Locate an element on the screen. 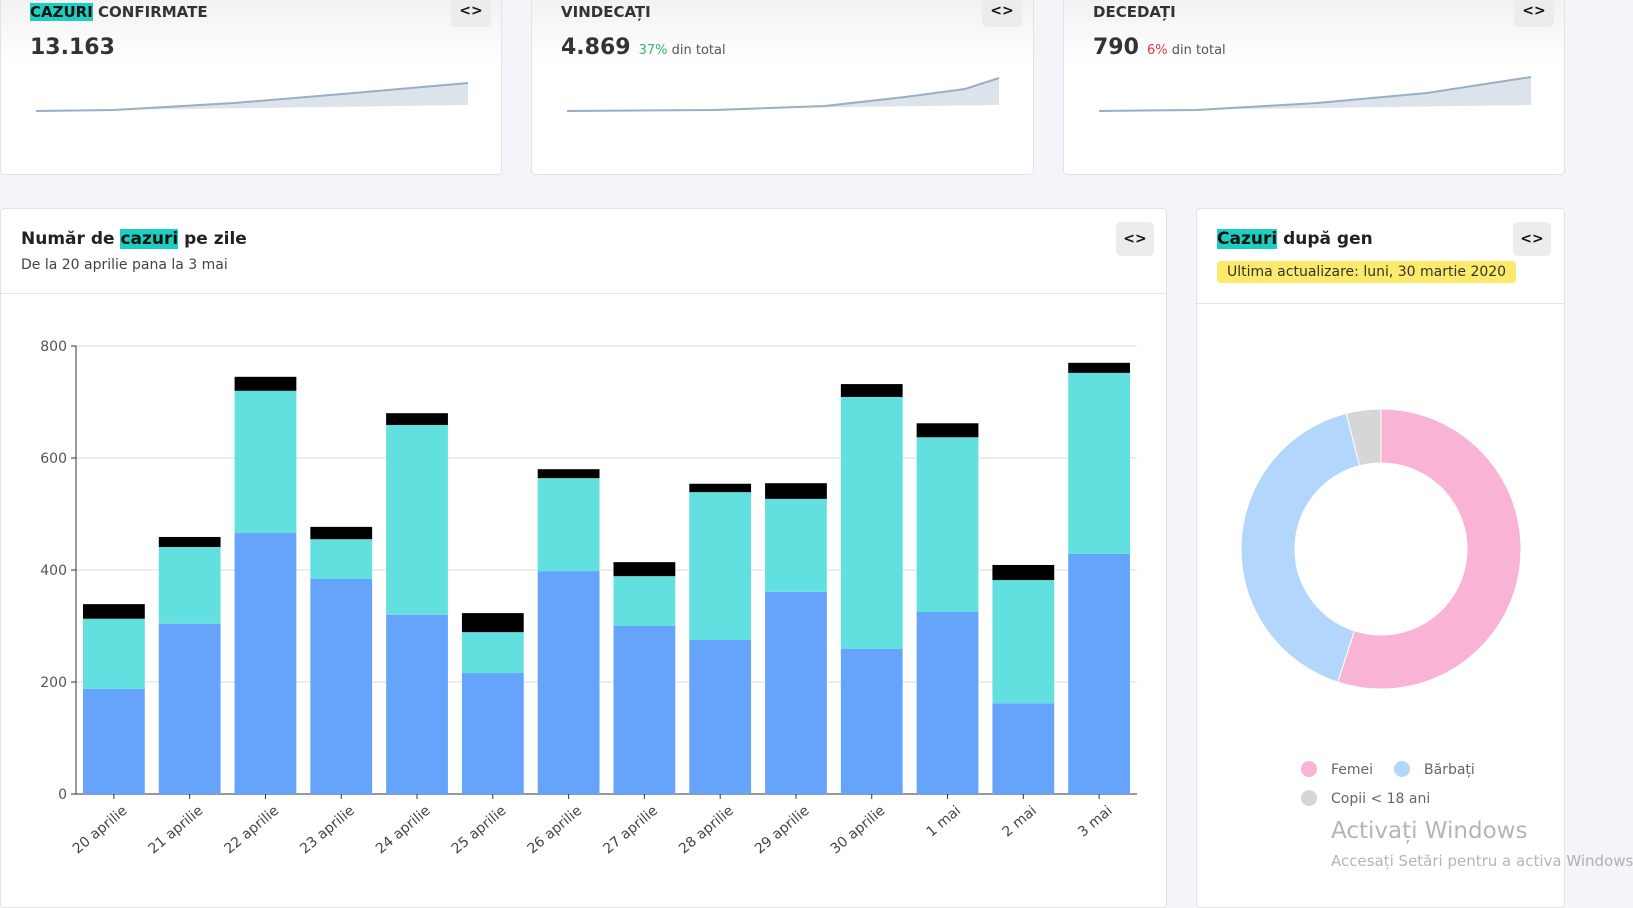  kpi-card-confirmed: CAZURI CONFIRMATE 13.163 <> is located at coordinates (251, 87).